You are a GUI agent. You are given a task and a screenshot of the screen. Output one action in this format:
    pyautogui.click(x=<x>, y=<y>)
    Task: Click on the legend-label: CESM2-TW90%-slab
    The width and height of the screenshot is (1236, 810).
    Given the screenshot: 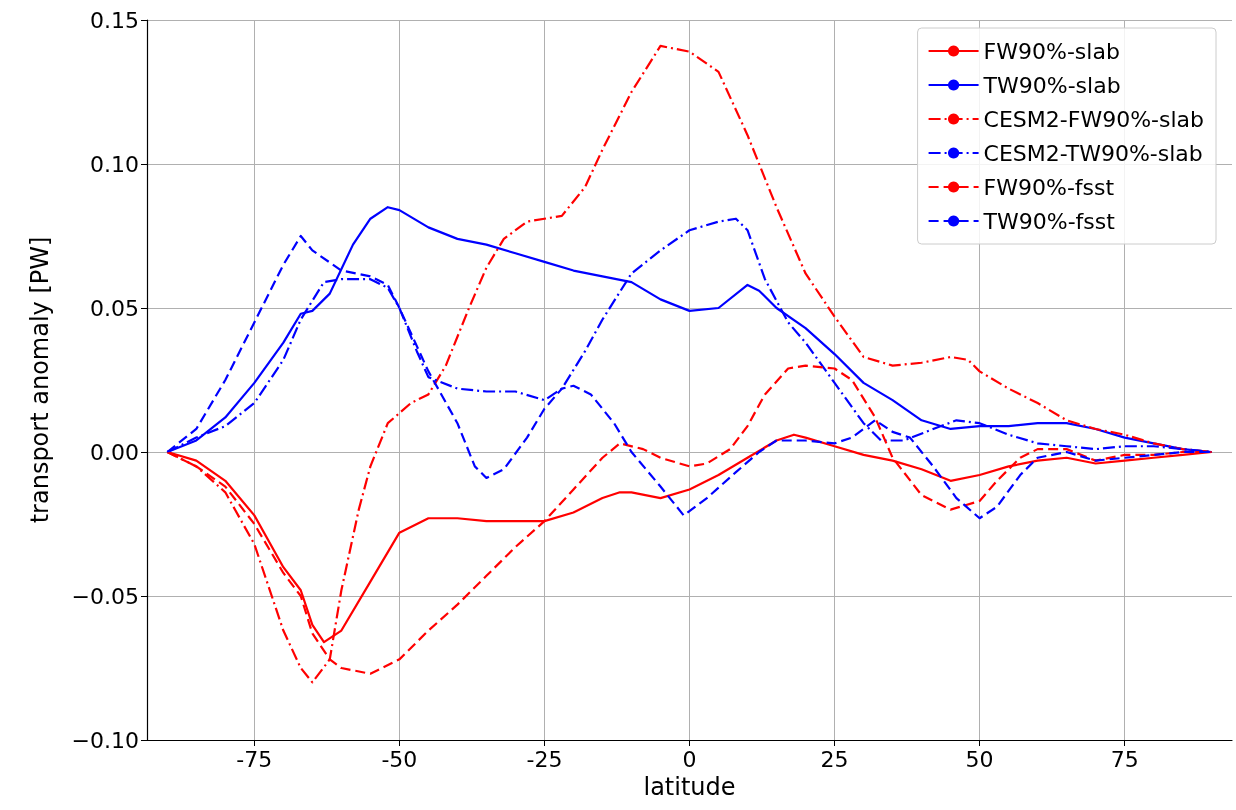 What is the action you would take?
    pyautogui.click(x=1093, y=153)
    